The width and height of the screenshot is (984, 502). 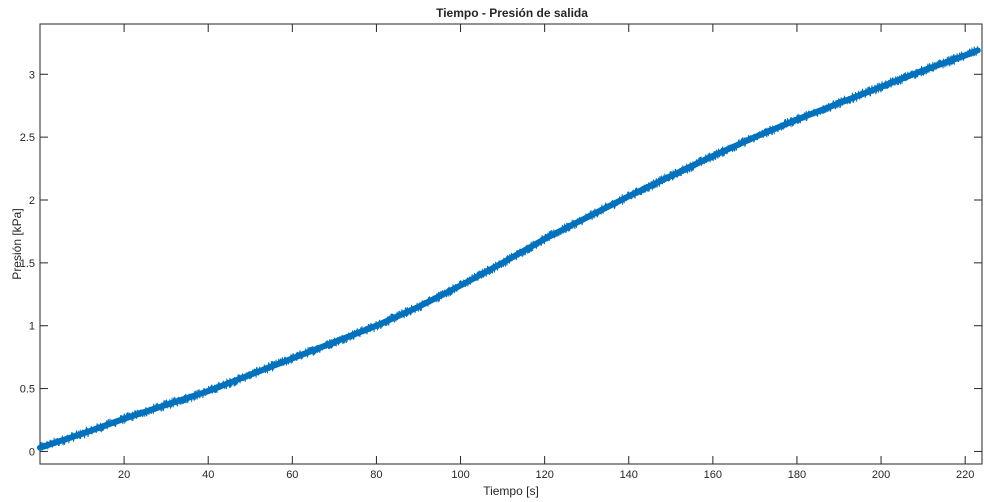 What do you see at coordinates (797, 475) in the screenshot?
I see `x-tick-label: 180` at bounding box center [797, 475].